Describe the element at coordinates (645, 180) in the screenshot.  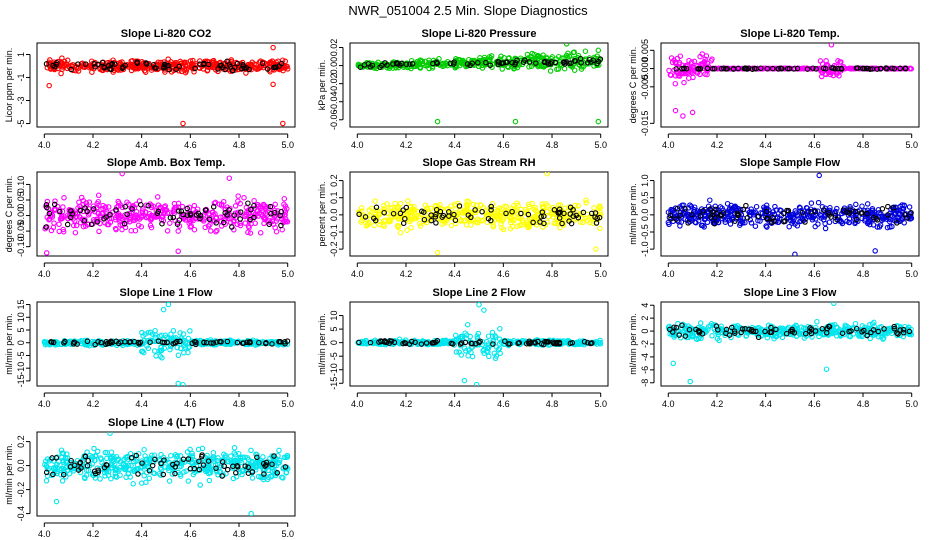
I see `y-tick-label: 1.0` at that location.